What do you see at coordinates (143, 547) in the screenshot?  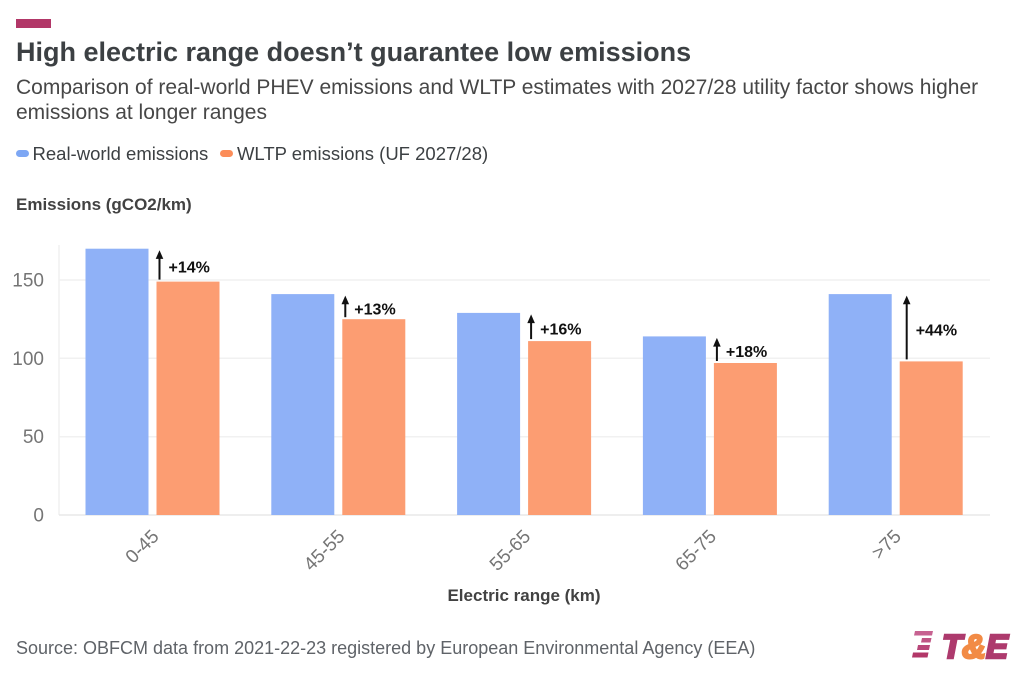 I see `svg-text: 0-45` at bounding box center [143, 547].